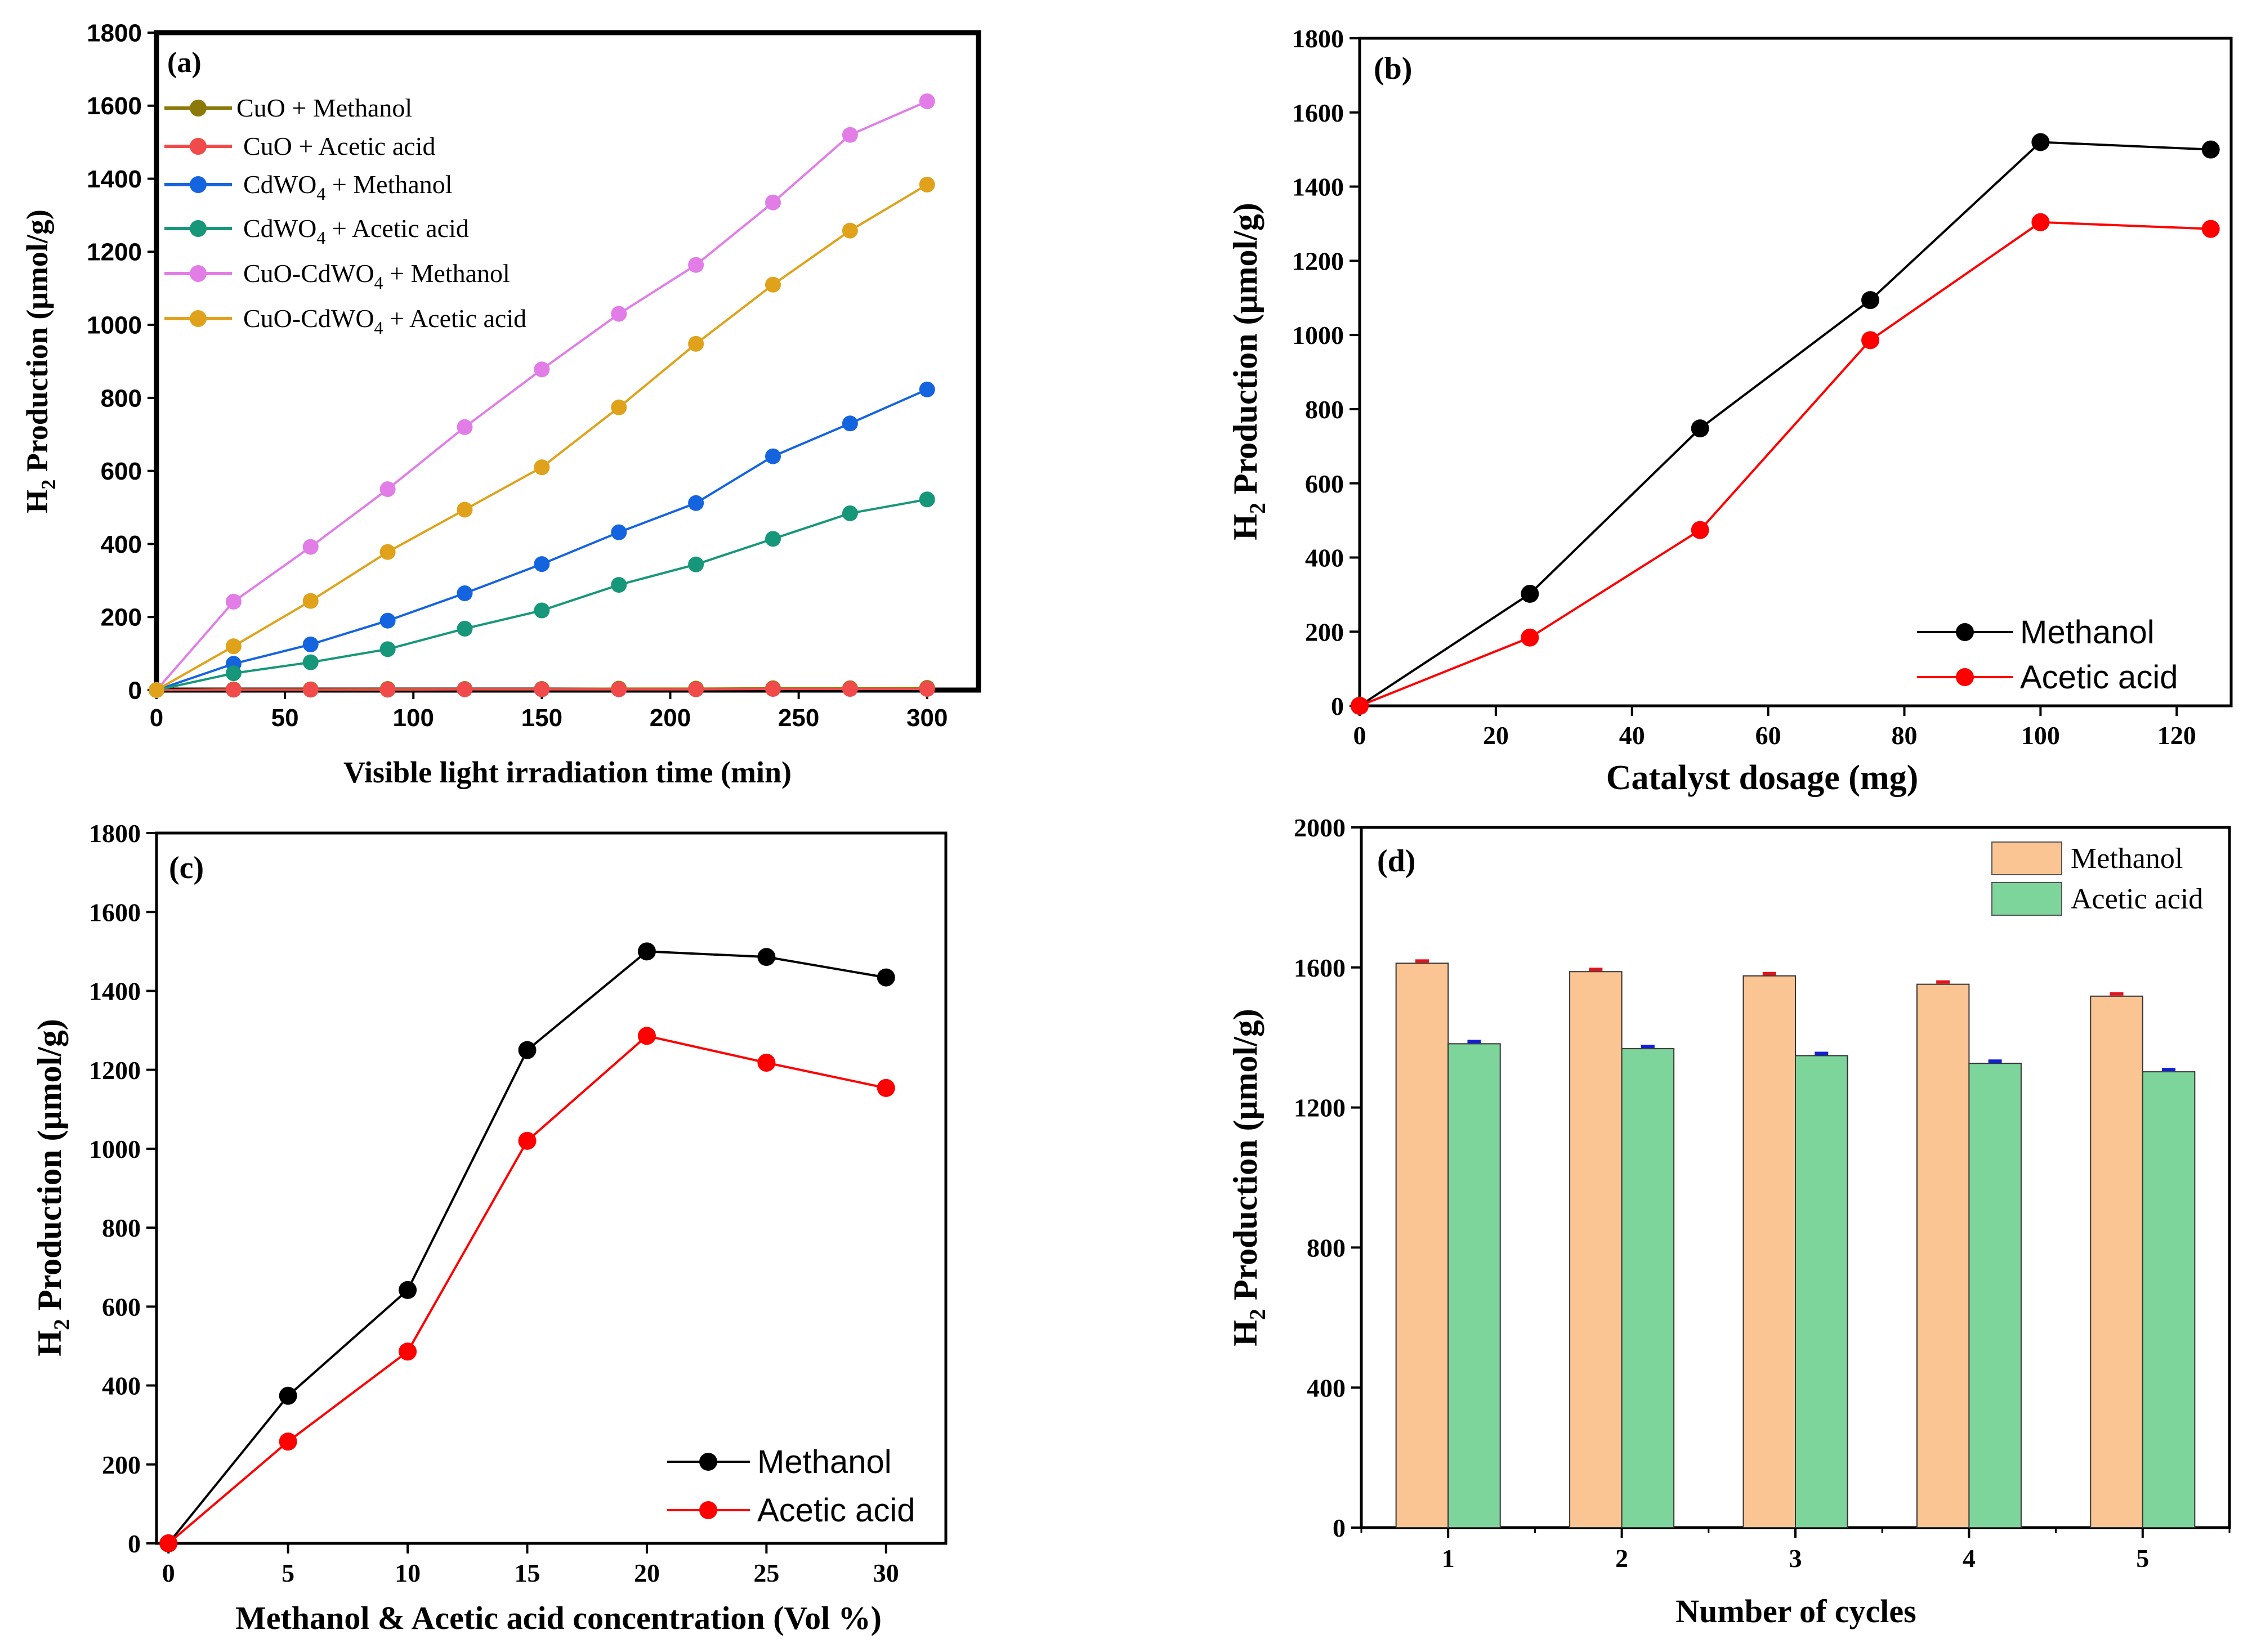 The height and width of the screenshot is (1652, 2252). What do you see at coordinates (541, 718) in the screenshot?
I see `x-tick-label: 150` at bounding box center [541, 718].